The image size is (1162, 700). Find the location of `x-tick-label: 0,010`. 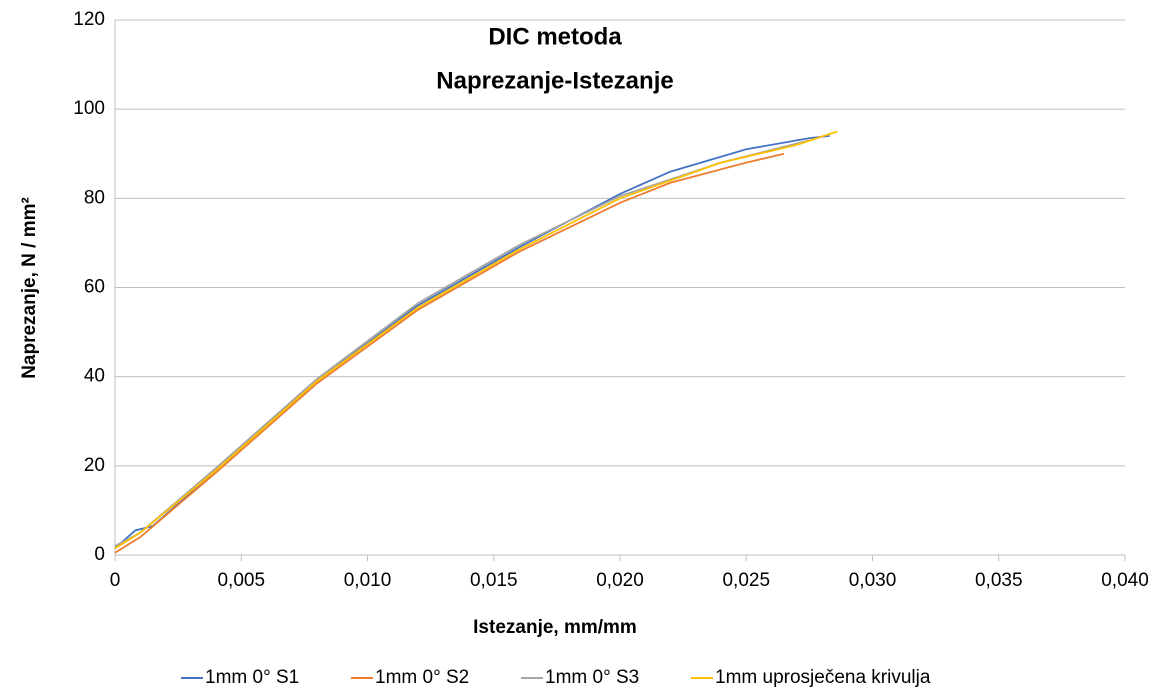

x-tick-label: 0,010 is located at coordinates (368, 580).